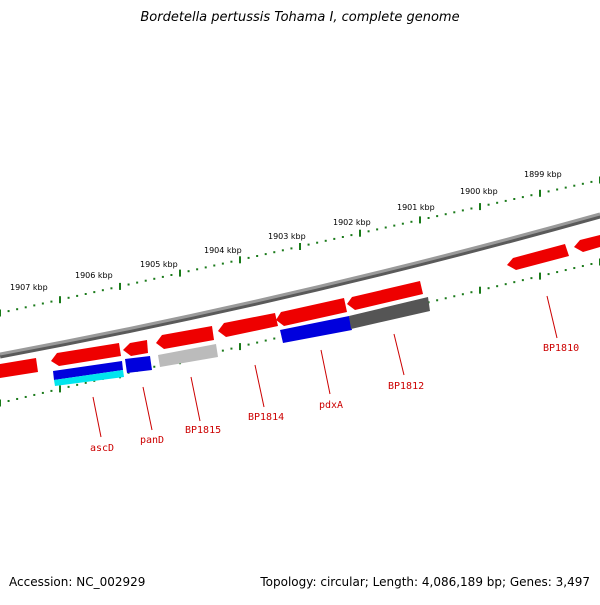  Describe the element at coordinates (152, 440) in the screenshot. I see `gene-label: panD` at that location.